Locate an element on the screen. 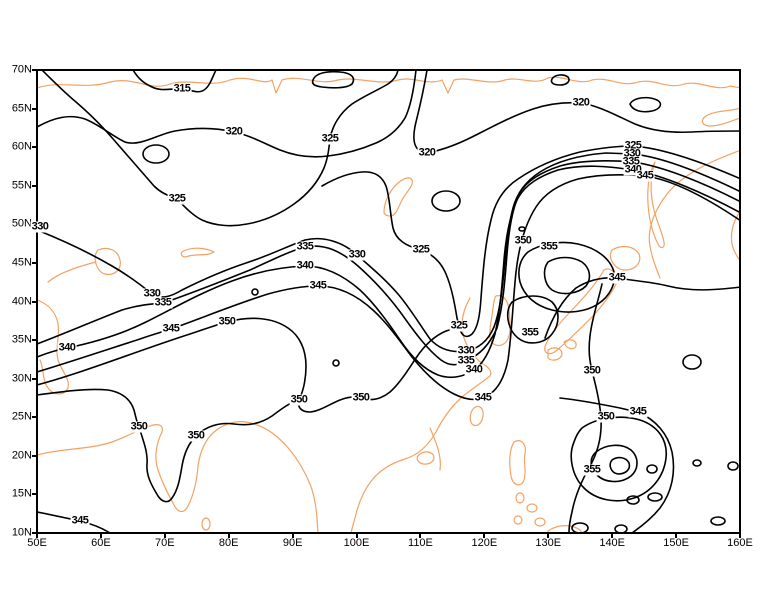 The width and height of the screenshot is (777, 600). coast-chukotka is located at coordinates (720, 117).